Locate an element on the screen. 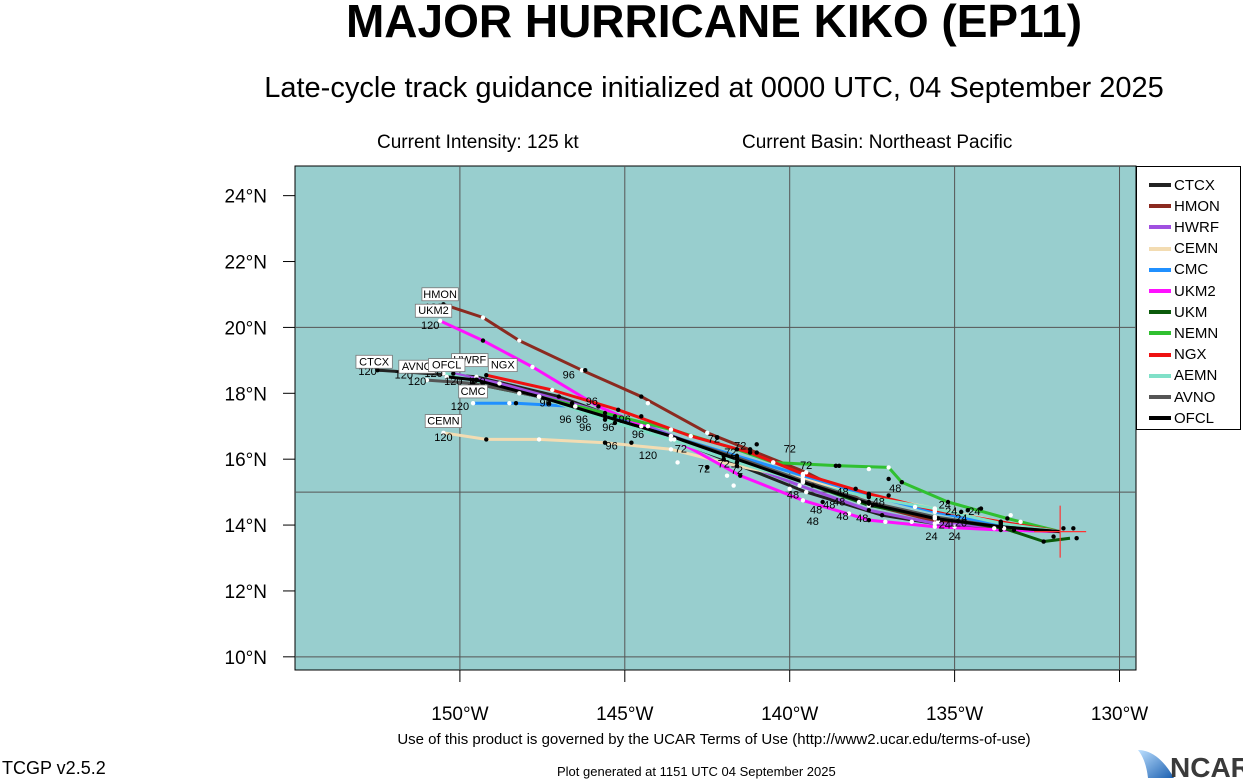 This screenshot has width=1243, height=780. lon-tick-label: 150°W is located at coordinates (459, 714).